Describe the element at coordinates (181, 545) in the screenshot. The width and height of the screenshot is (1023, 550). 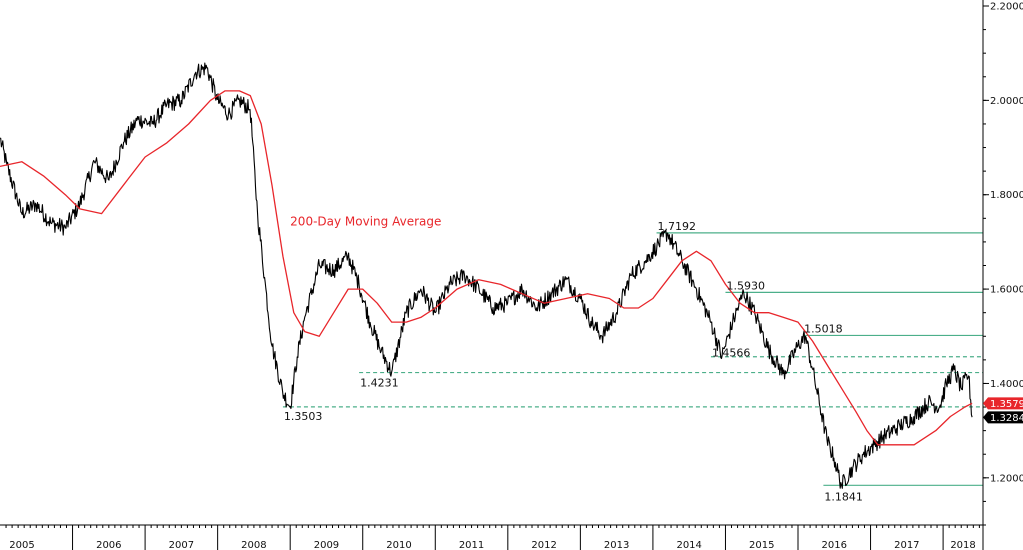
I see `x-tick-label-2007: 2007` at that location.